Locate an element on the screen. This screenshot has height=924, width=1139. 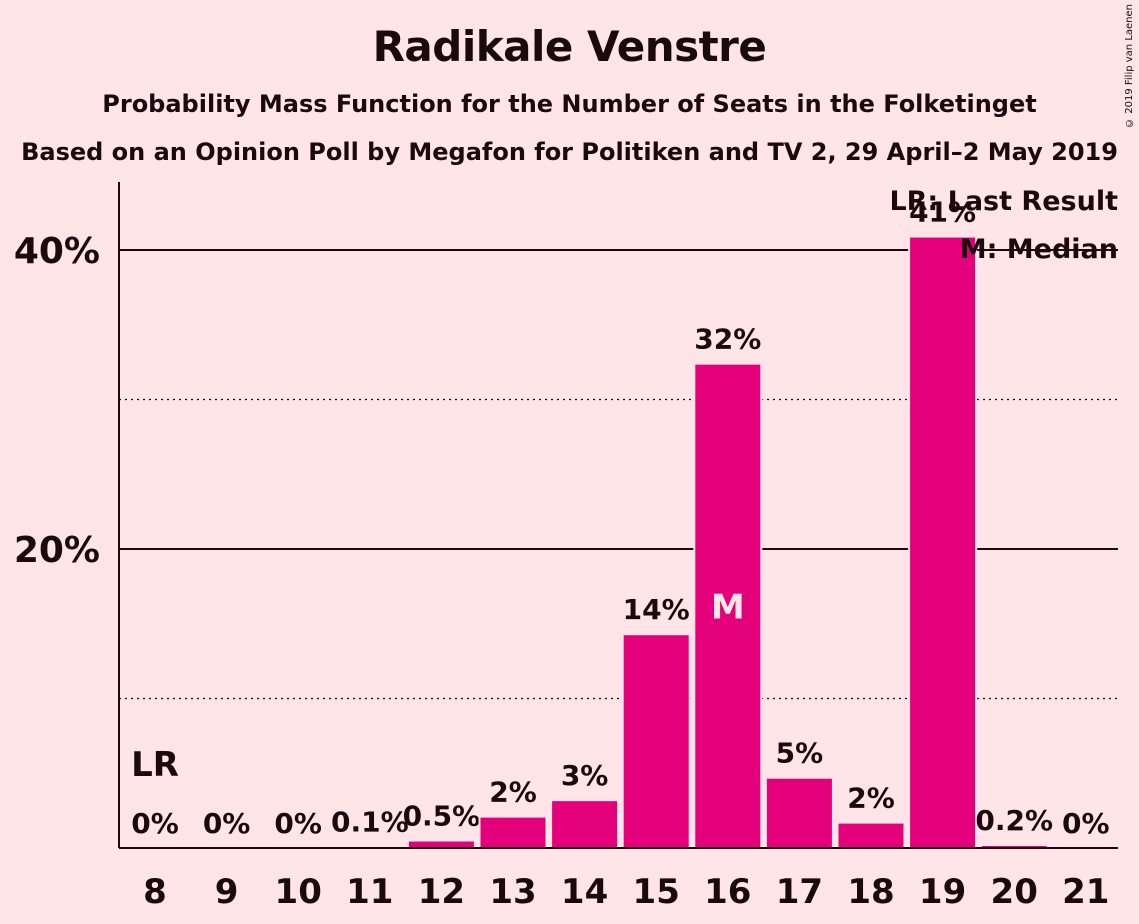
legend-median: M: Median is located at coordinates (1039, 249).